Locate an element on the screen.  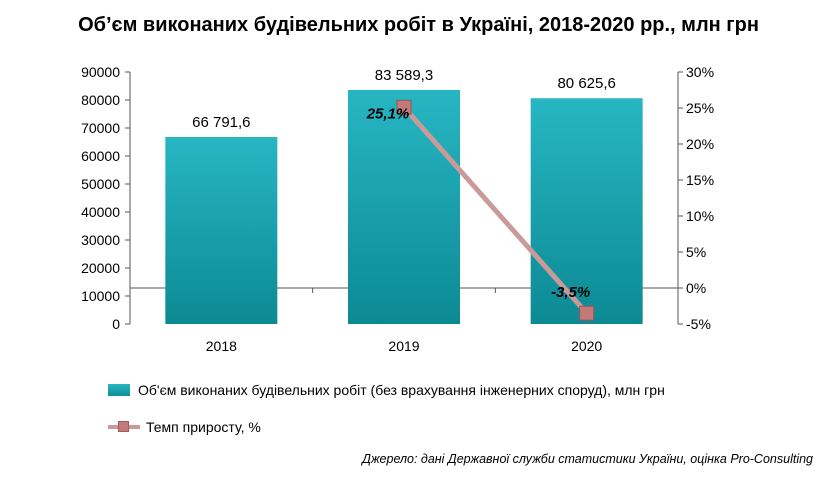
y-right-tick-label: 30% is located at coordinates (700, 72).